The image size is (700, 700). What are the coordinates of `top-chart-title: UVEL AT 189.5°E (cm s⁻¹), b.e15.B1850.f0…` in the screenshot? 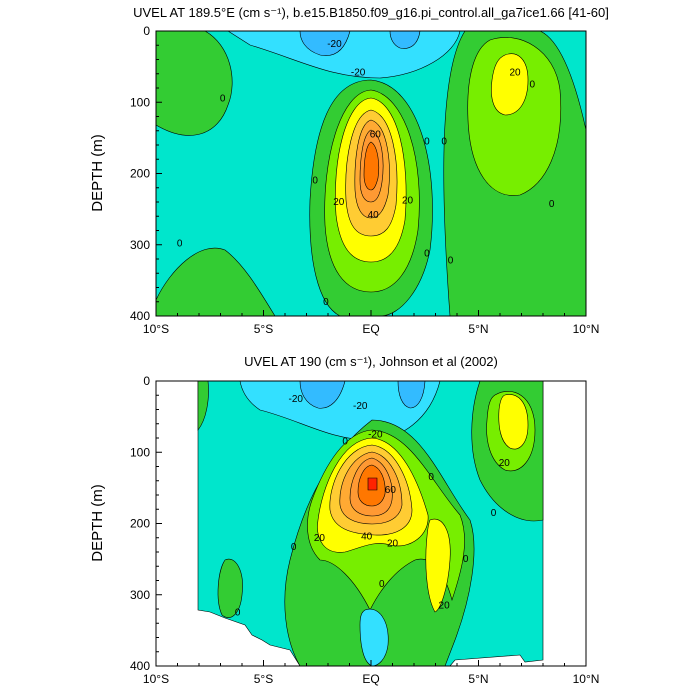 It's located at (371, 12).